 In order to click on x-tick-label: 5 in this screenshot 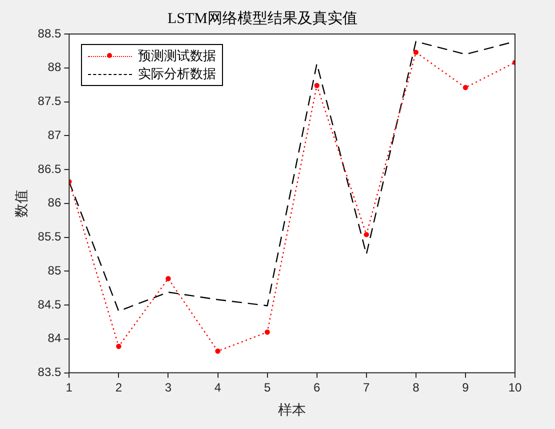, I will do `click(267, 387)`.